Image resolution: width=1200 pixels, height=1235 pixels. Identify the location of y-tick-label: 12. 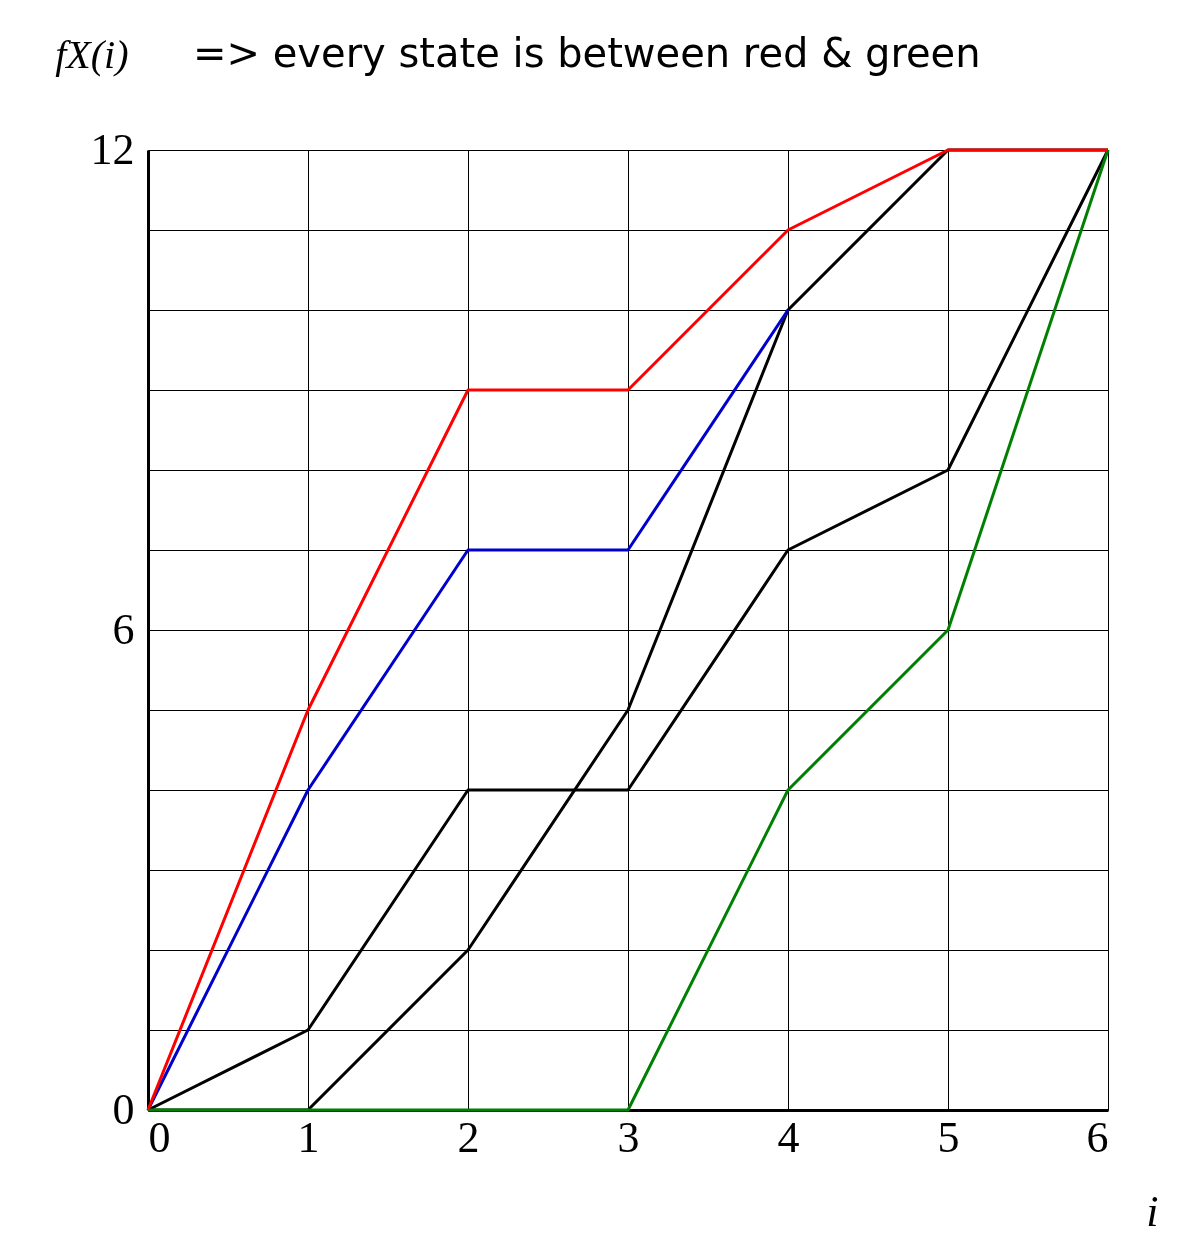
(112, 149).